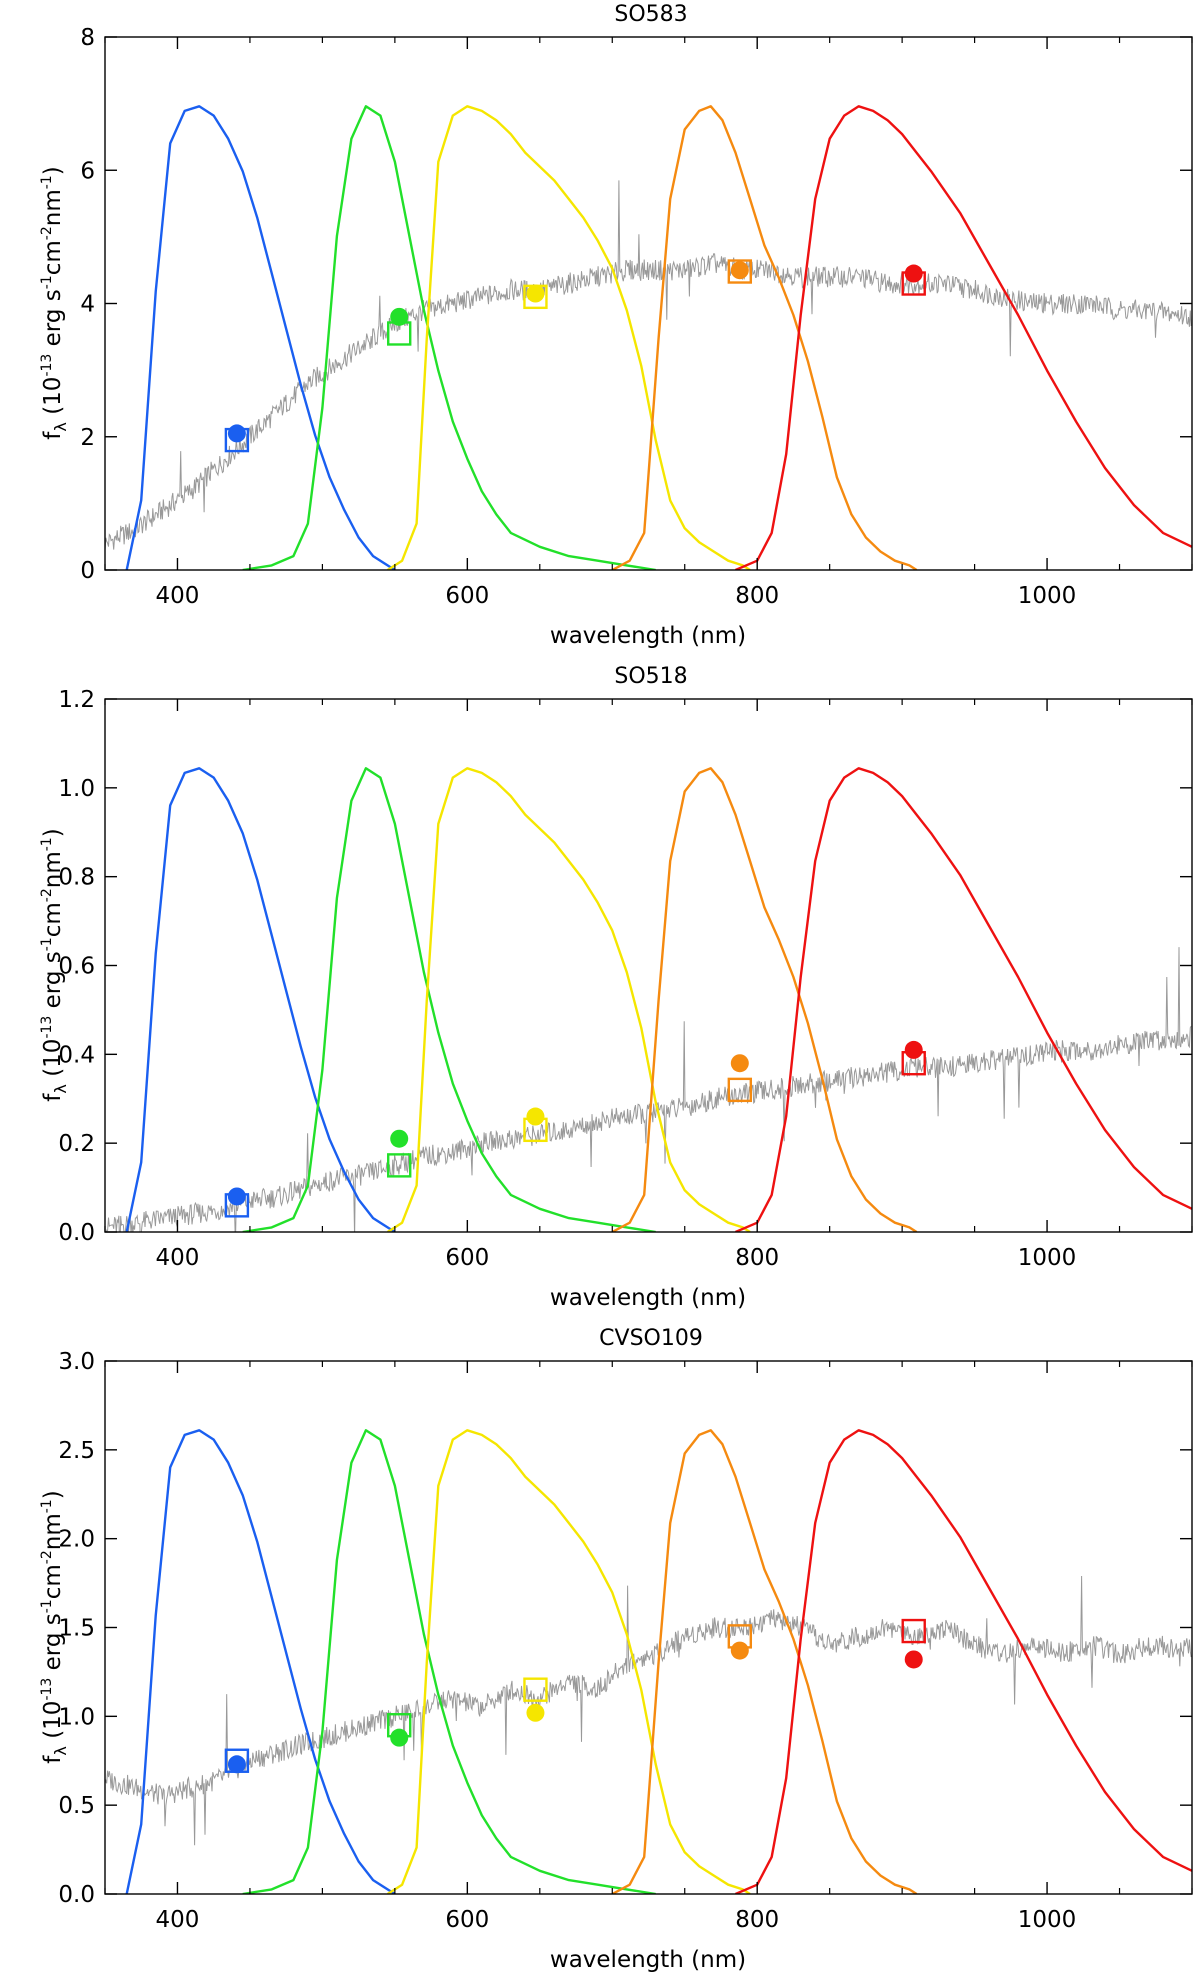  What do you see at coordinates (648, 1298) in the screenshot?
I see `panel-2-xlabel: wavelength (nm)` at bounding box center [648, 1298].